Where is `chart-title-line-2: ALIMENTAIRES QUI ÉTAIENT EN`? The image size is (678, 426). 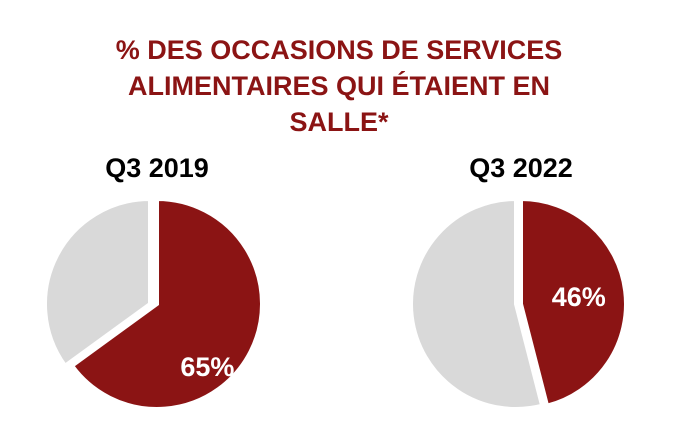 chart-title-line-2: ALIMENTAIRES QUI ÉTAIENT EN is located at coordinates (338, 86).